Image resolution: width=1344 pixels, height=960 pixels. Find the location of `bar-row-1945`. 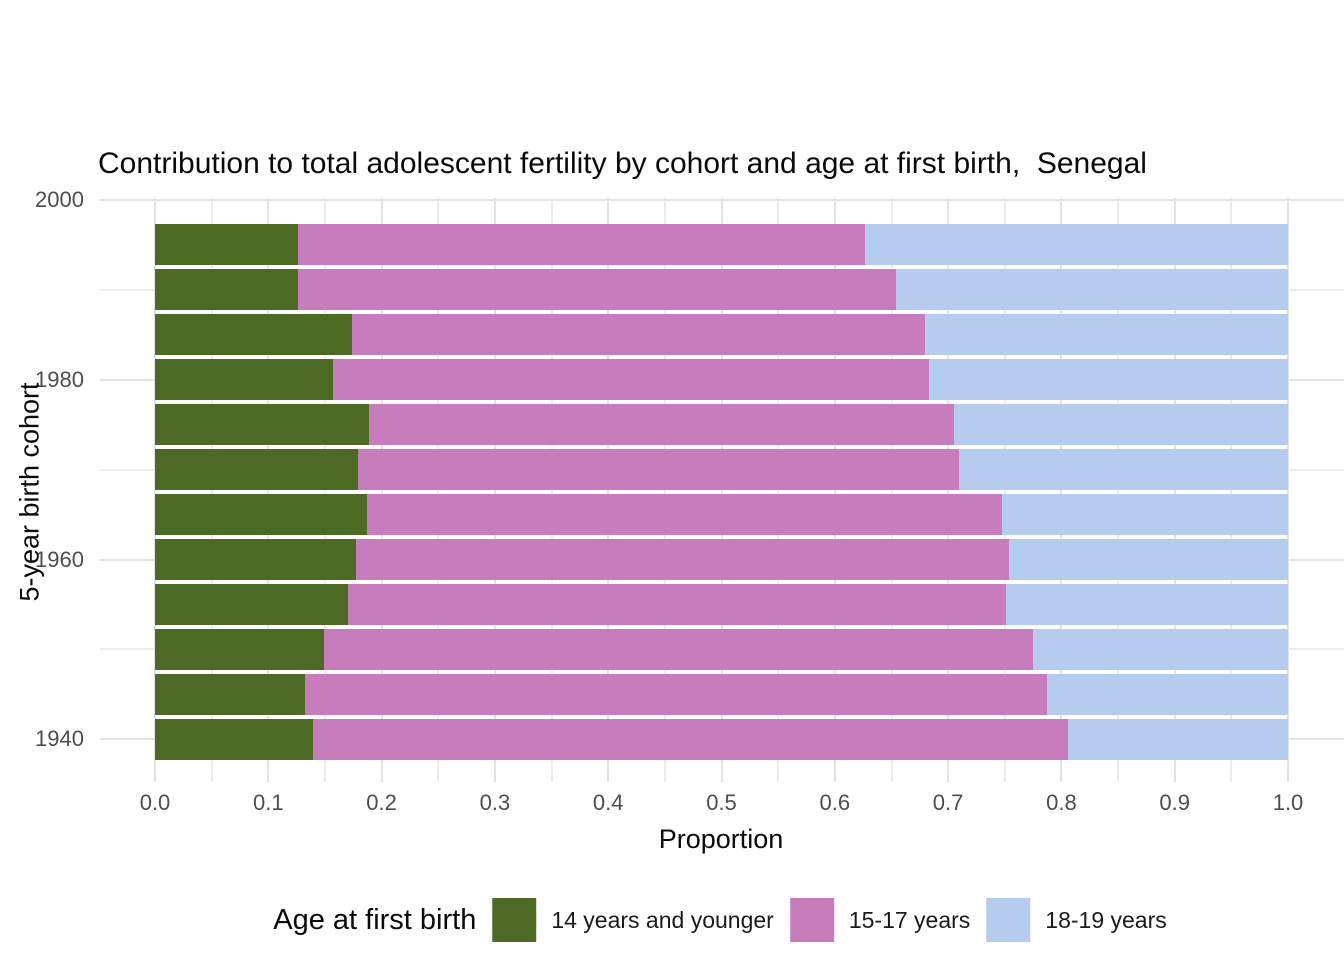

bar-row-1945 is located at coordinates (721, 694).